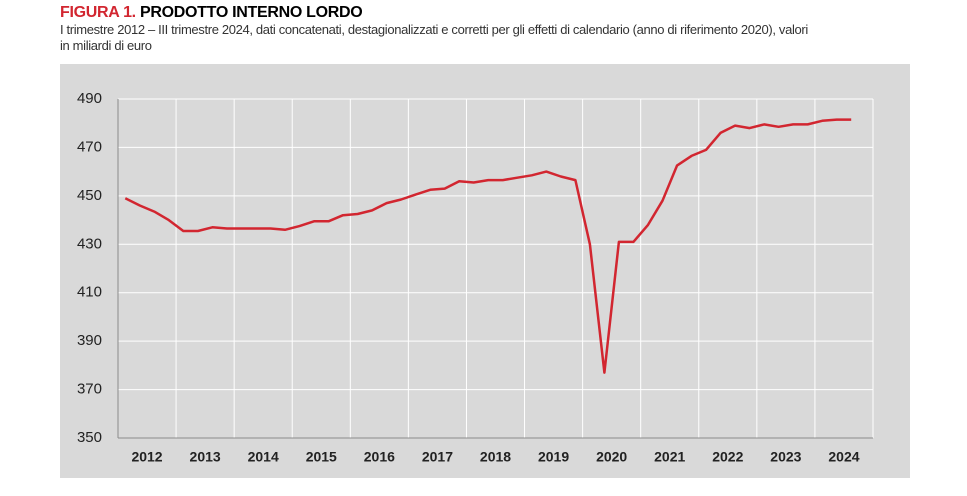 The height and width of the screenshot is (496, 967). I want to click on y-tick-label: 470, so click(89, 146).